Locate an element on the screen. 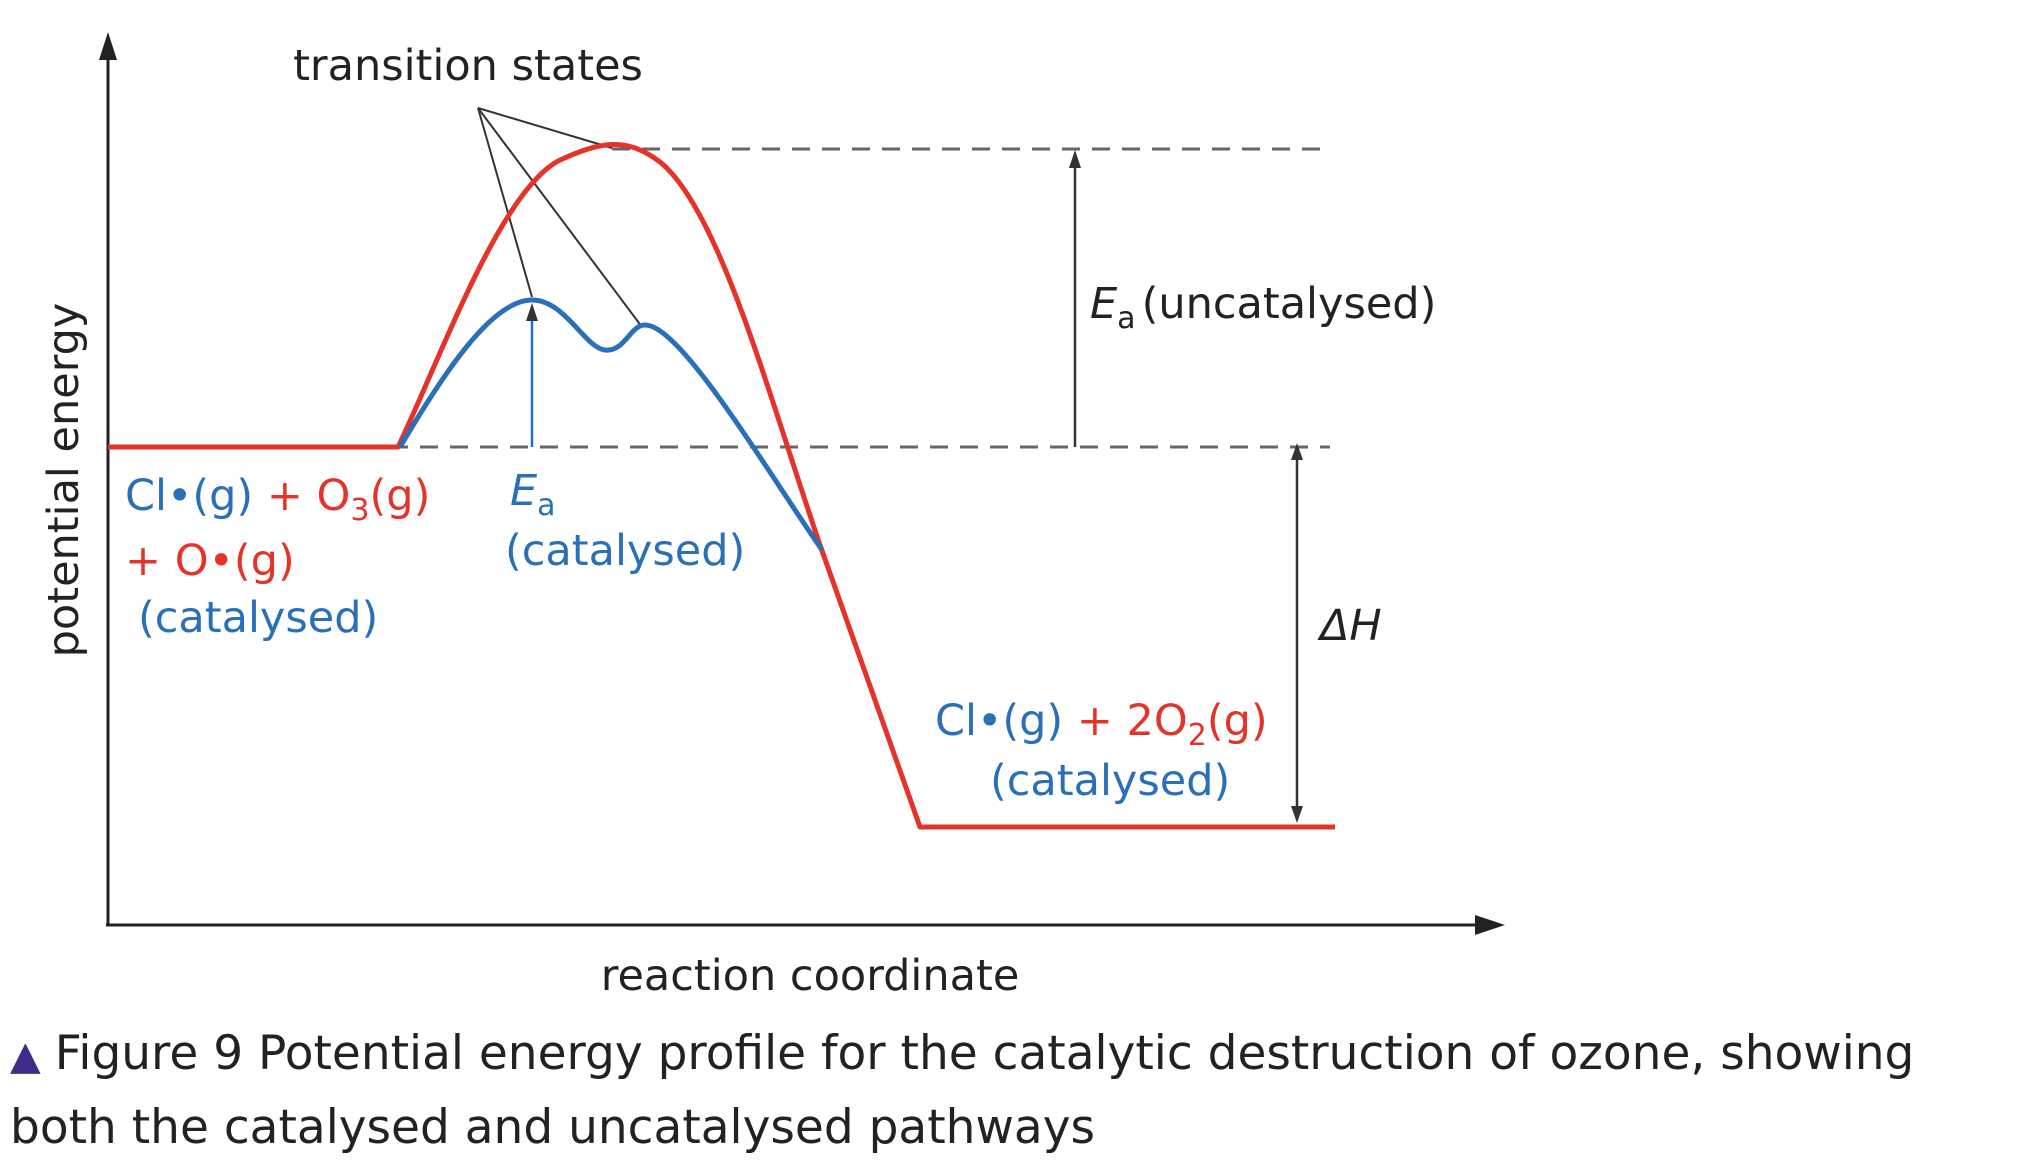  ea-uncatalysed-arrowhead-icon is located at coordinates (1075, 159).